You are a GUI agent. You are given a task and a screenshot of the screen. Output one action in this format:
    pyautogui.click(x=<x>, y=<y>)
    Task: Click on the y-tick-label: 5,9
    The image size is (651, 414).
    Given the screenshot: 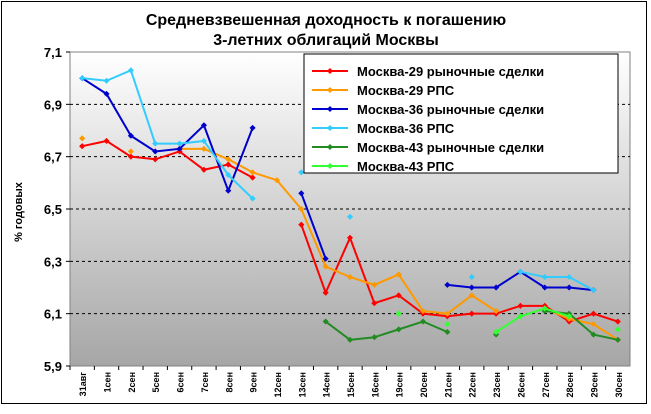 What is the action you would take?
    pyautogui.click(x=53, y=366)
    